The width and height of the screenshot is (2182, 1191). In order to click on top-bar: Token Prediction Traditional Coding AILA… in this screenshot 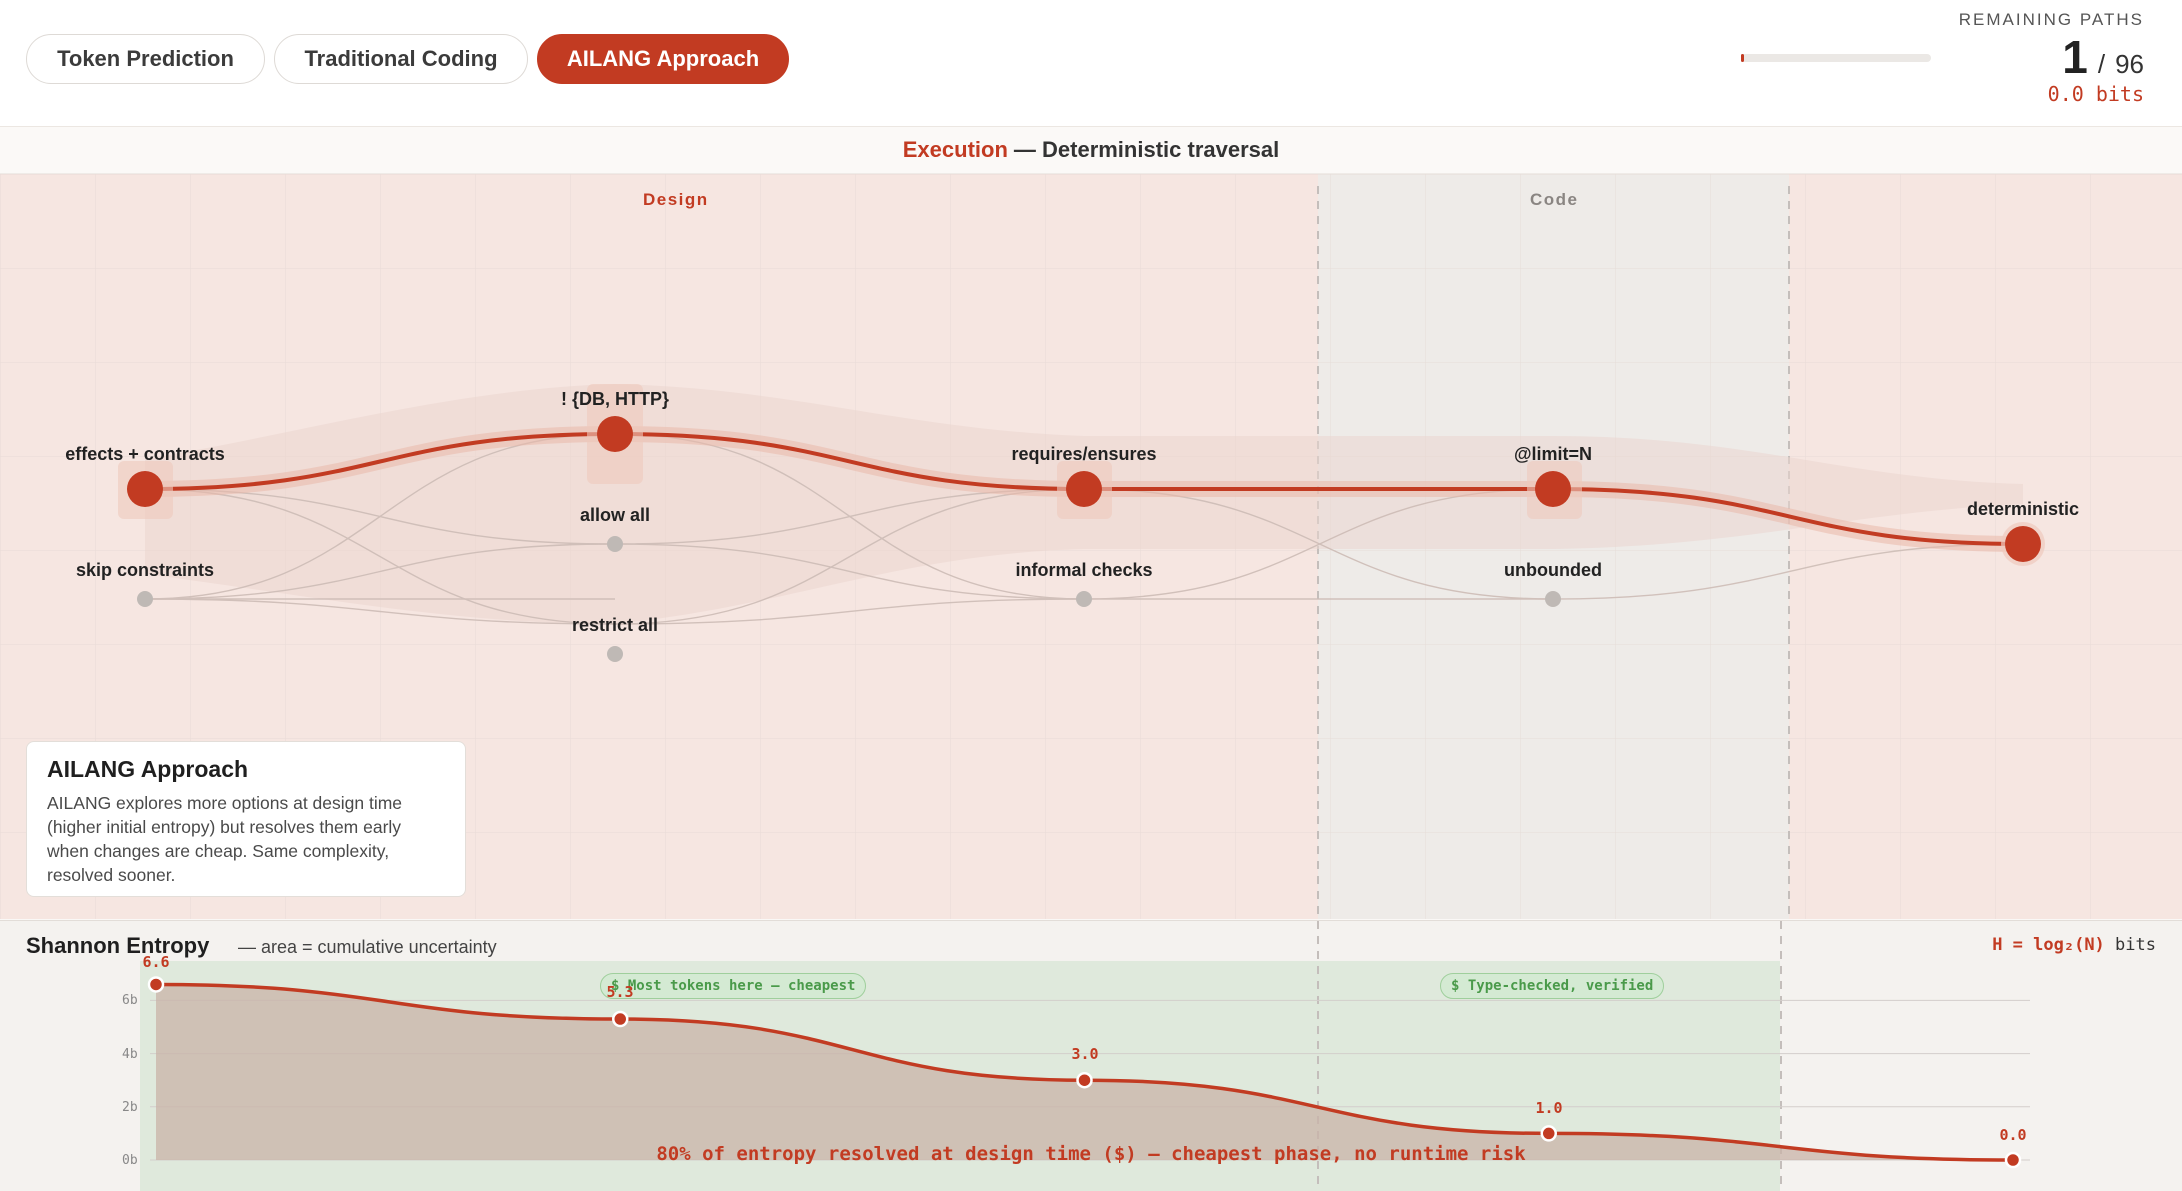, I will do `click(1091, 63)`.